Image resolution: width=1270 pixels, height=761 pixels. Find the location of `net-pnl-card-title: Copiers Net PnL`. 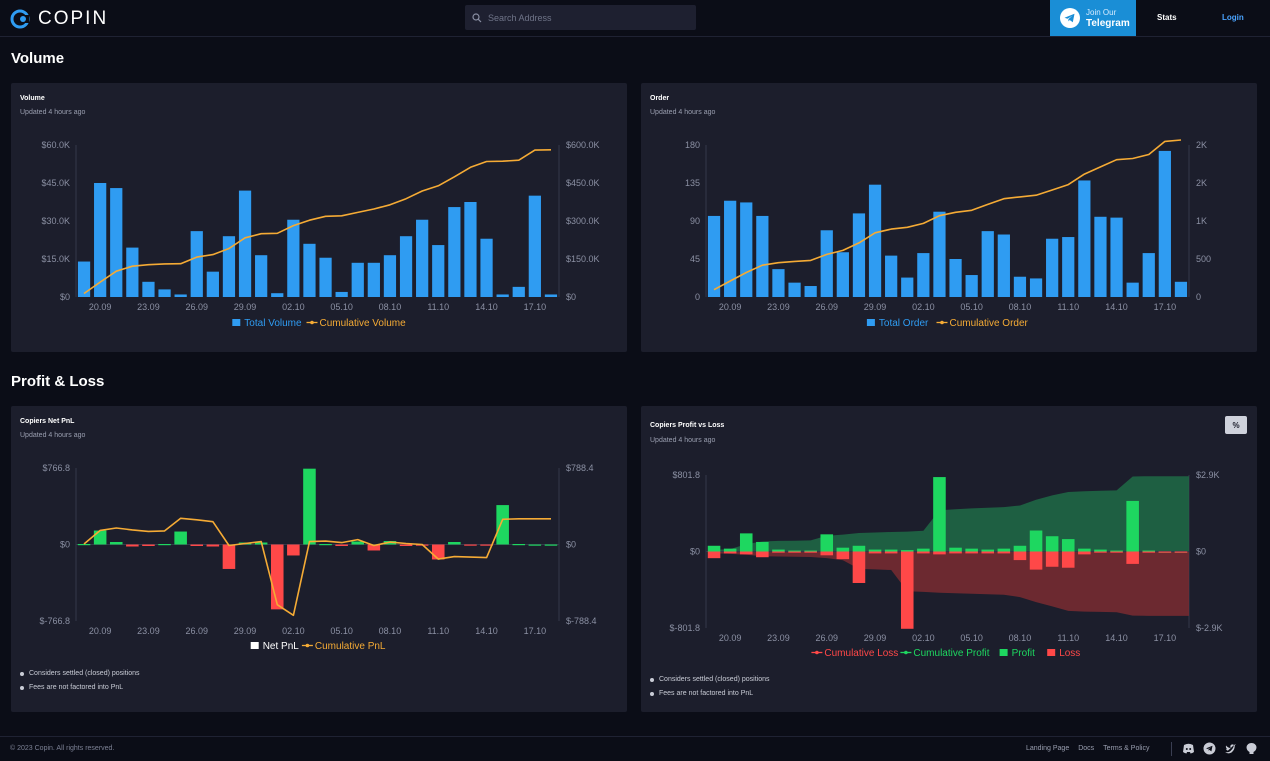

net-pnl-card-title: Copiers Net PnL is located at coordinates (47, 421).